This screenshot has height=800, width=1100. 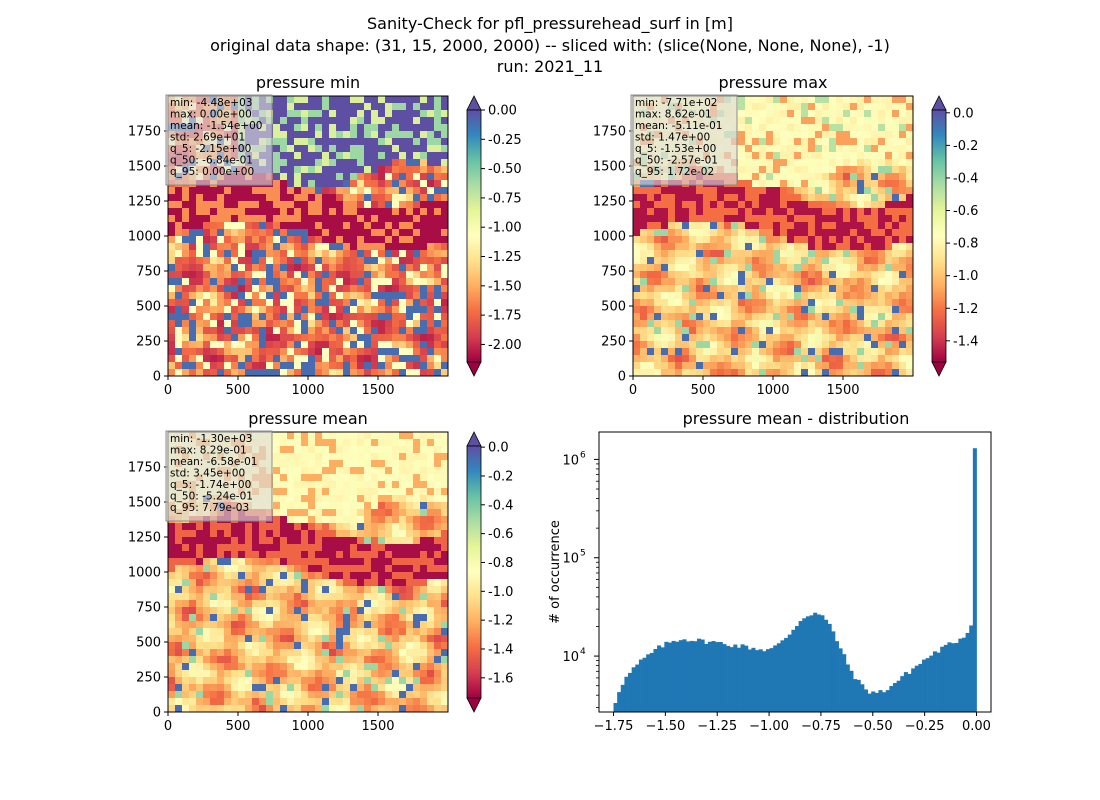 What do you see at coordinates (633, 390) in the screenshot?
I see `x-tick-label: 0` at bounding box center [633, 390].